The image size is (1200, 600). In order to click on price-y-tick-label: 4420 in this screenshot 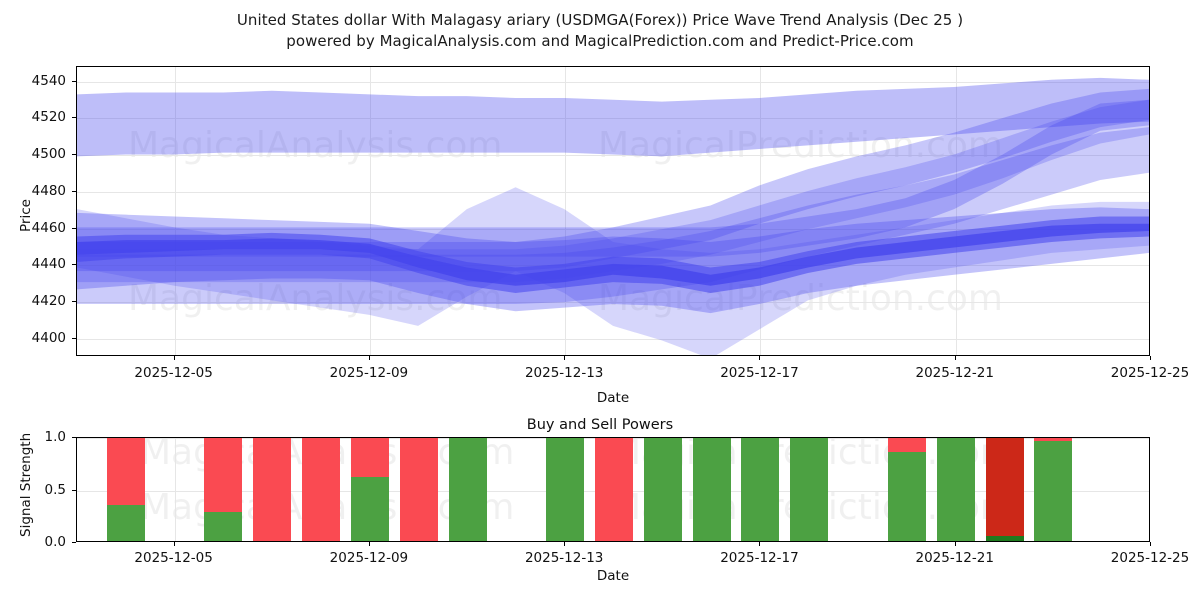, I will do `click(48, 300)`.